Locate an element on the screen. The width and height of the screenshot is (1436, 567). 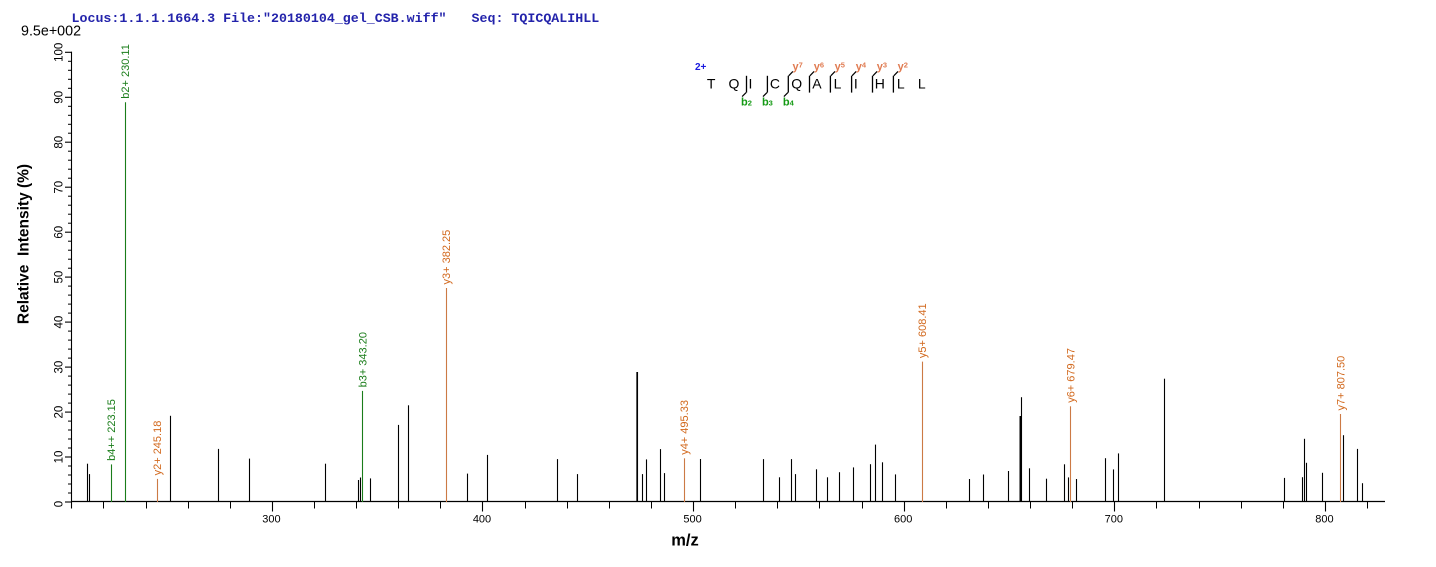
svg-text: 300 is located at coordinates (271, 520).